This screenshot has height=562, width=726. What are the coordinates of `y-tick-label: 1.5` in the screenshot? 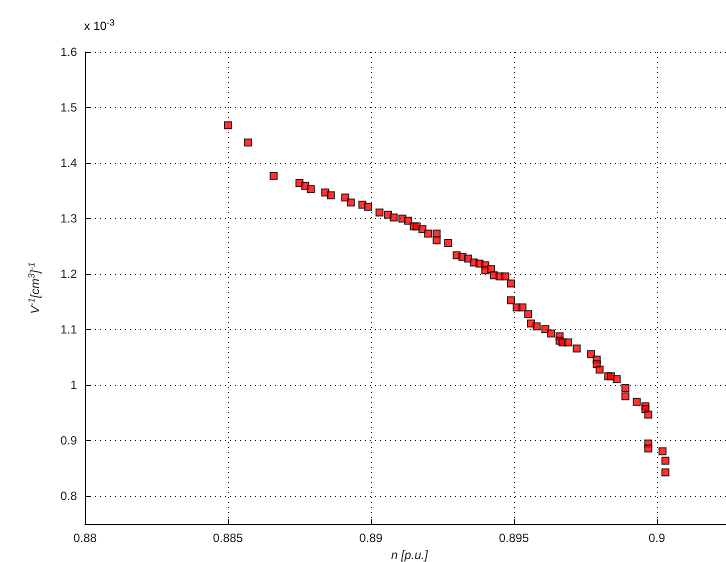 It's located at (69, 107).